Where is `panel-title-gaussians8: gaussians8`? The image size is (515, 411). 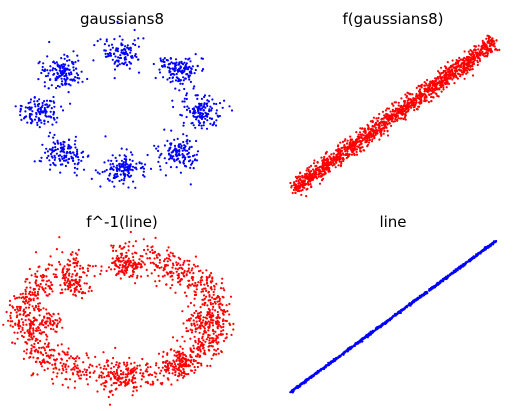
panel-title-gaussians8: gaussians8 is located at coordinates (122, 19).